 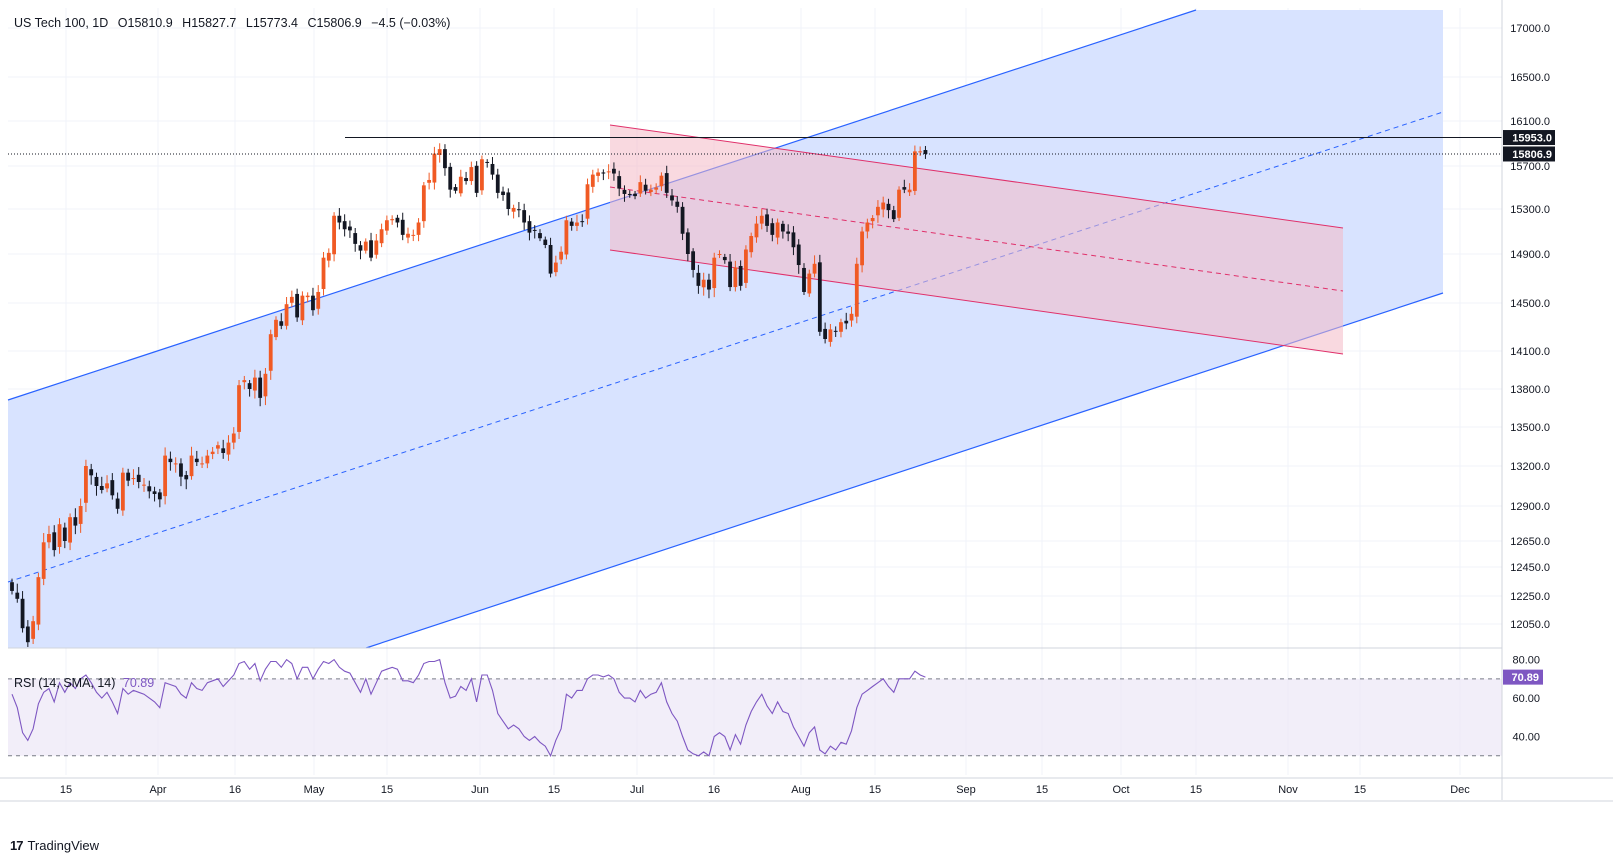 I want to click on symbol-label: US Tech 100, 1D, so click(x=61, y=23).